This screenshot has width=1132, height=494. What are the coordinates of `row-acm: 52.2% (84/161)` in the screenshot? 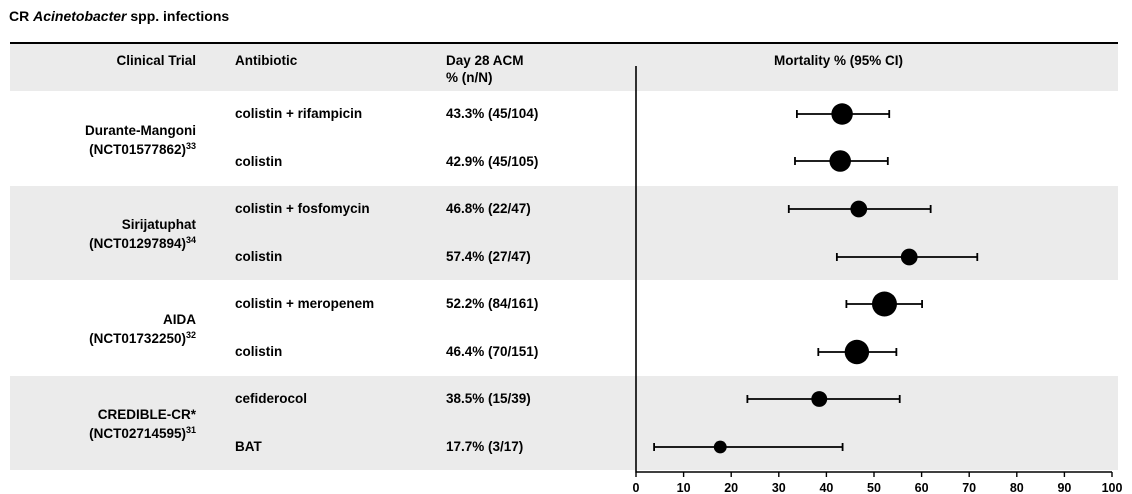 It's located at (492, 303).